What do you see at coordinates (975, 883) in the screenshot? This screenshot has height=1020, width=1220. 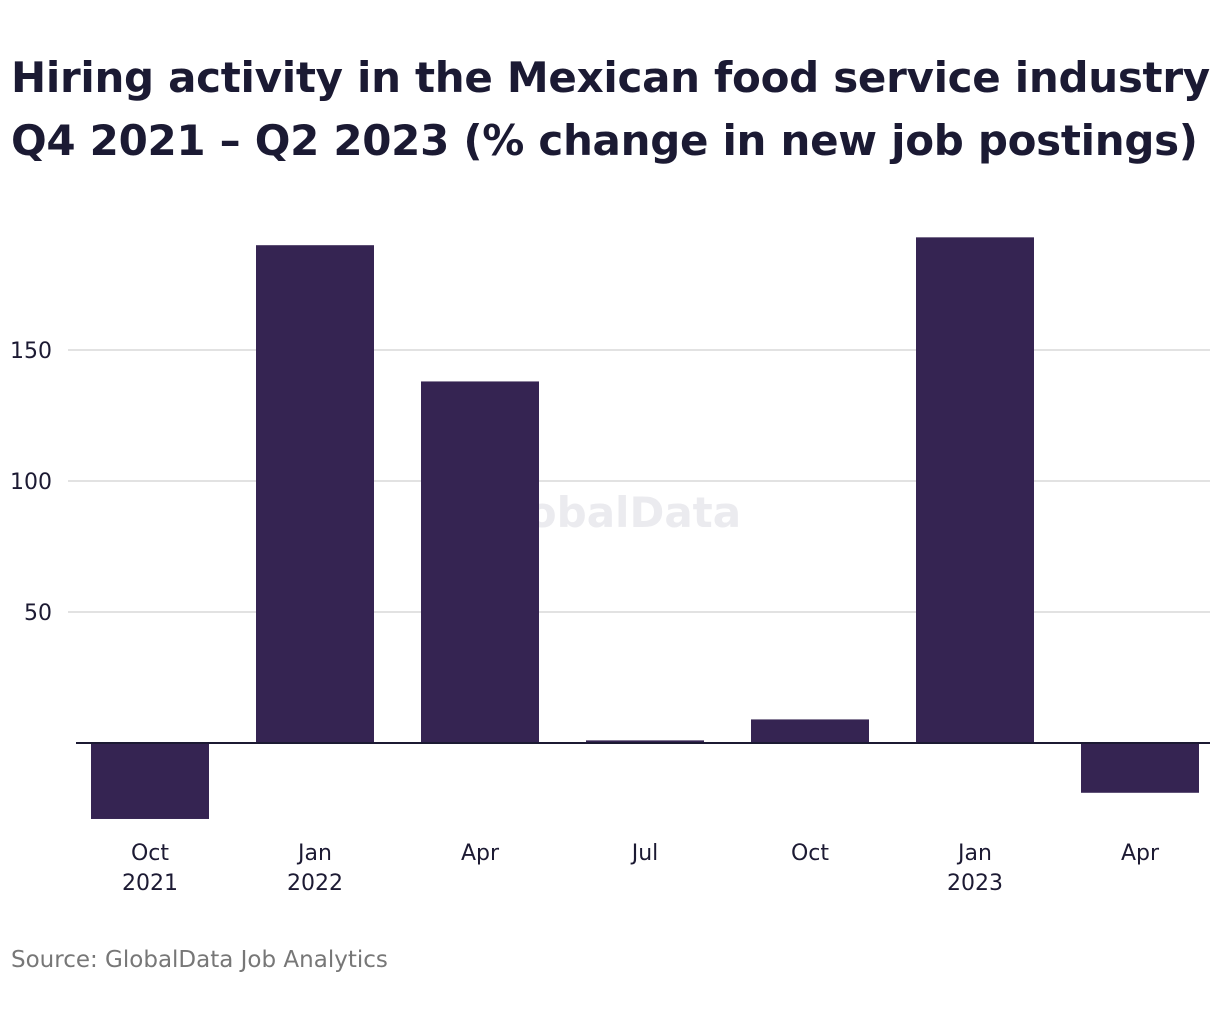 I see `x-tick-year-label: 2023` at bounding box center [975, 883].